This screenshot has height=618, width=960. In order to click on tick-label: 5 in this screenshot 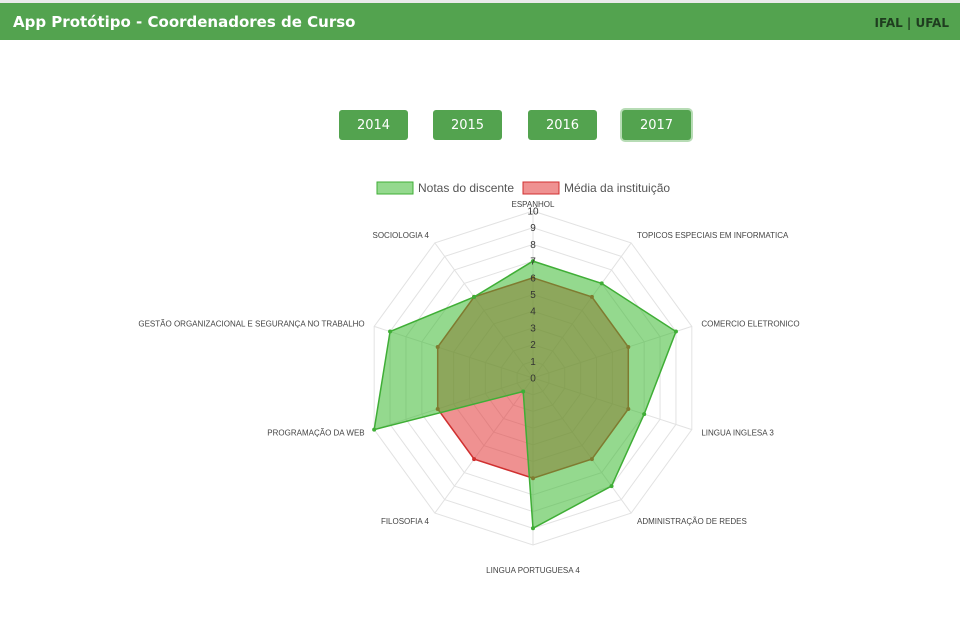, I will do `click(533, 295)`.